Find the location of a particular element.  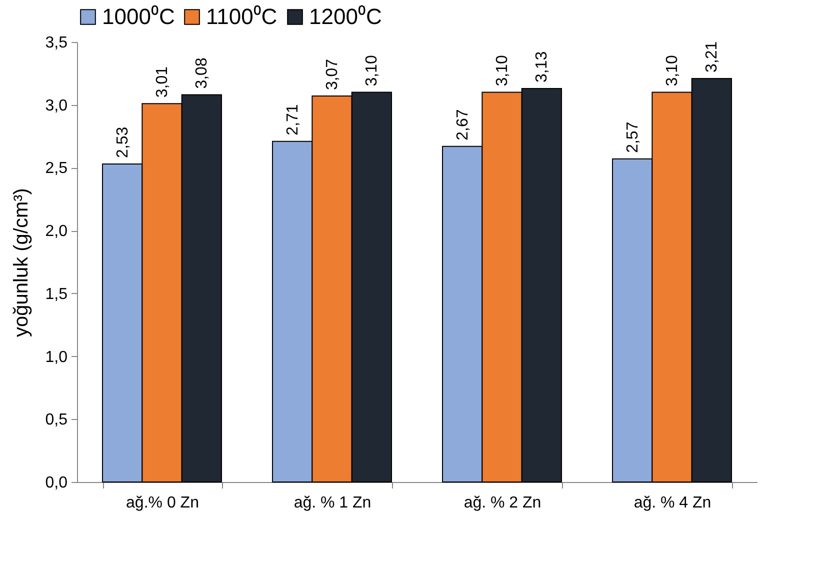

data-label: 3,08 is located at coordinates (202, 73).